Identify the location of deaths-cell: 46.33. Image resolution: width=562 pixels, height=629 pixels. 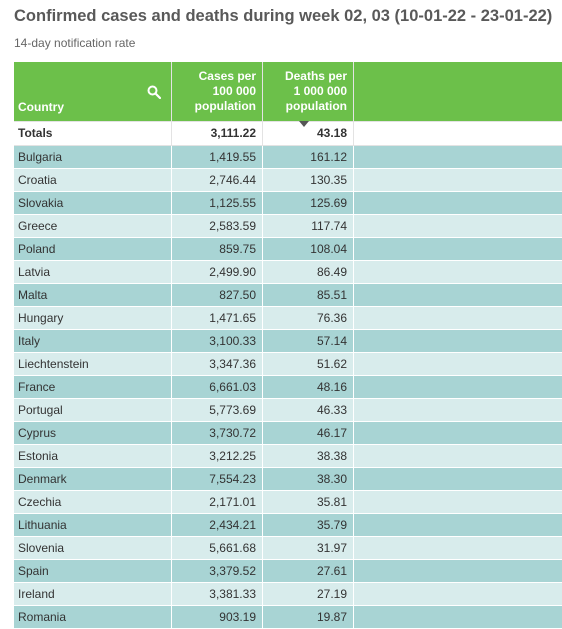
(308, 410).